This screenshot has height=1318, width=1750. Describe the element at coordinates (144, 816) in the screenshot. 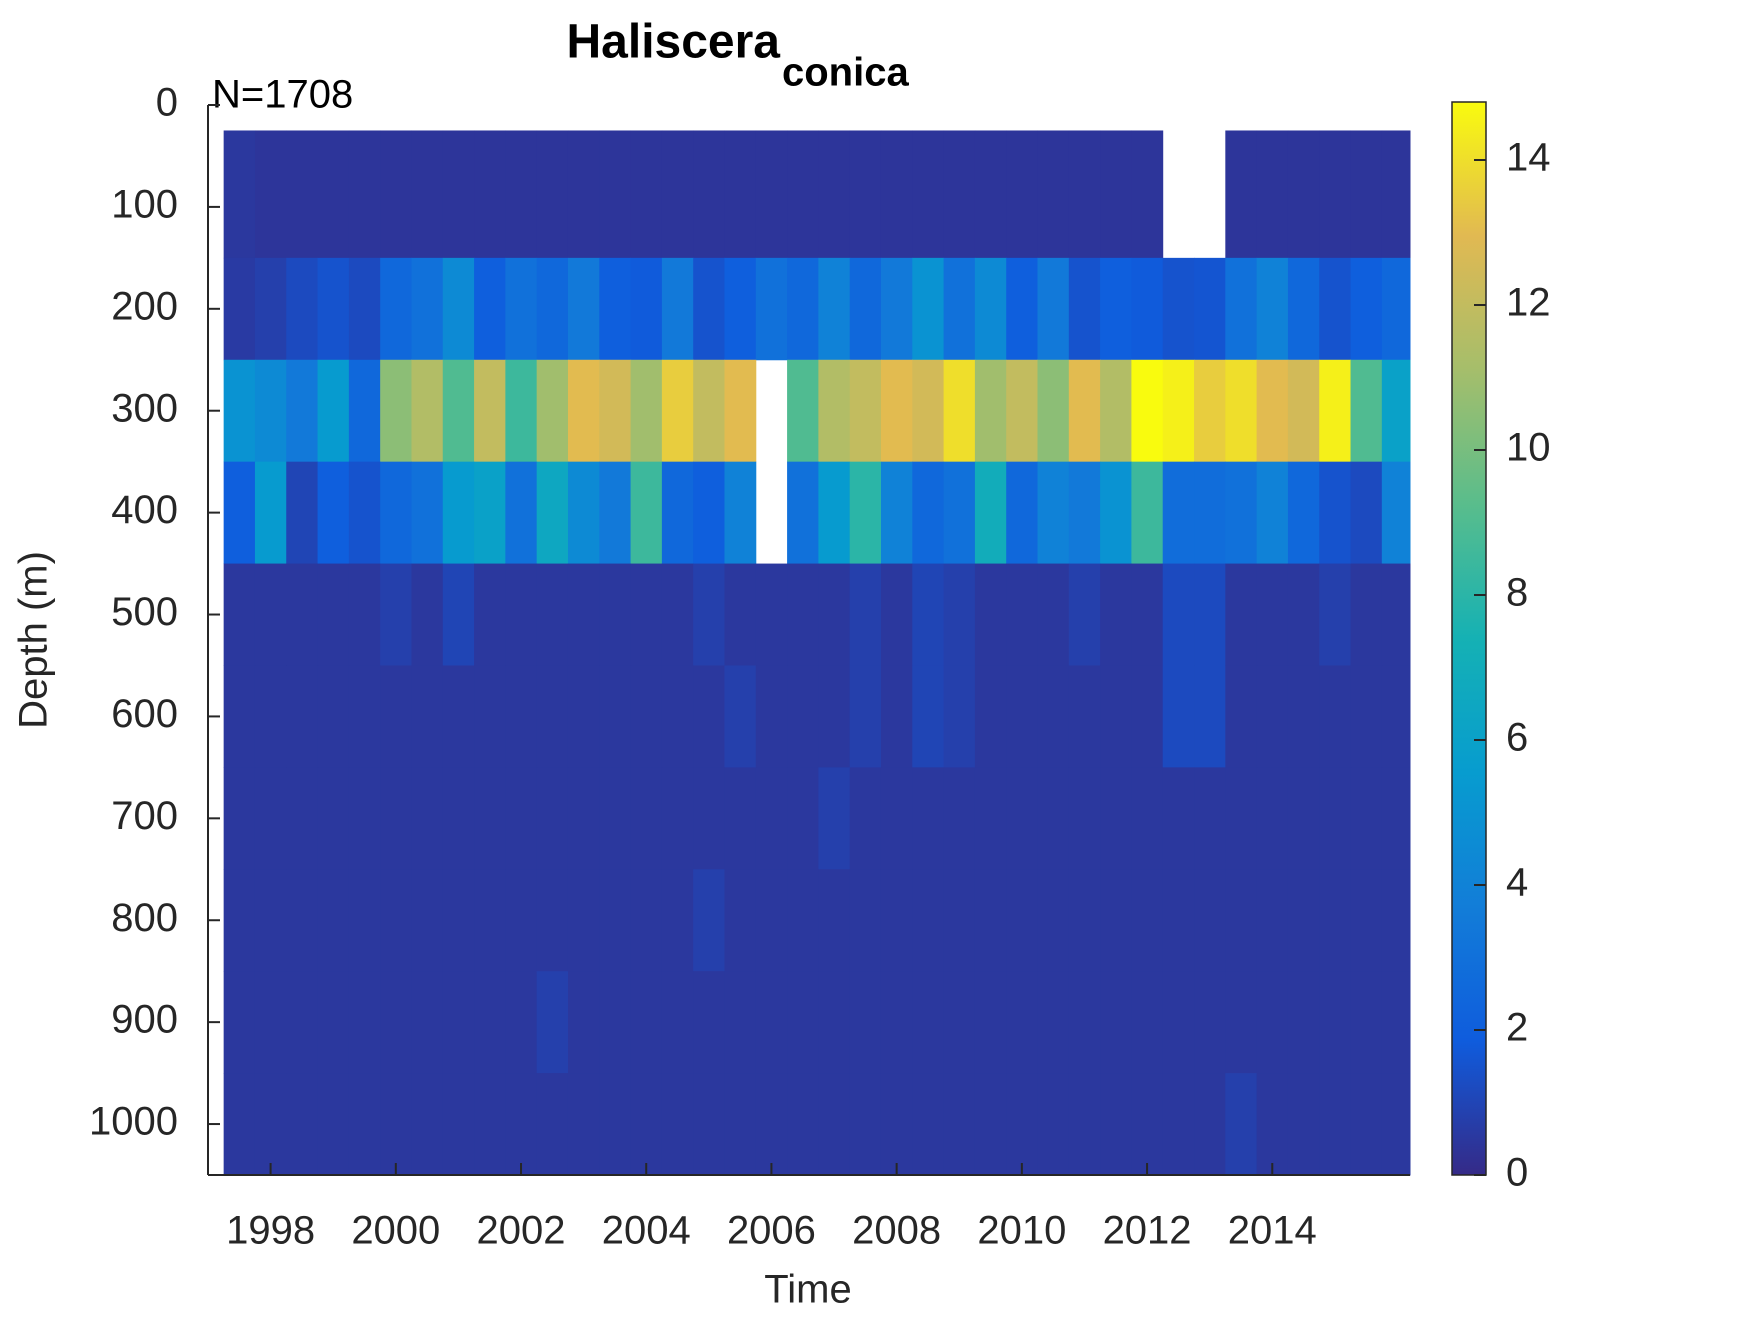

I see `y-tick-label: 700` at that location.